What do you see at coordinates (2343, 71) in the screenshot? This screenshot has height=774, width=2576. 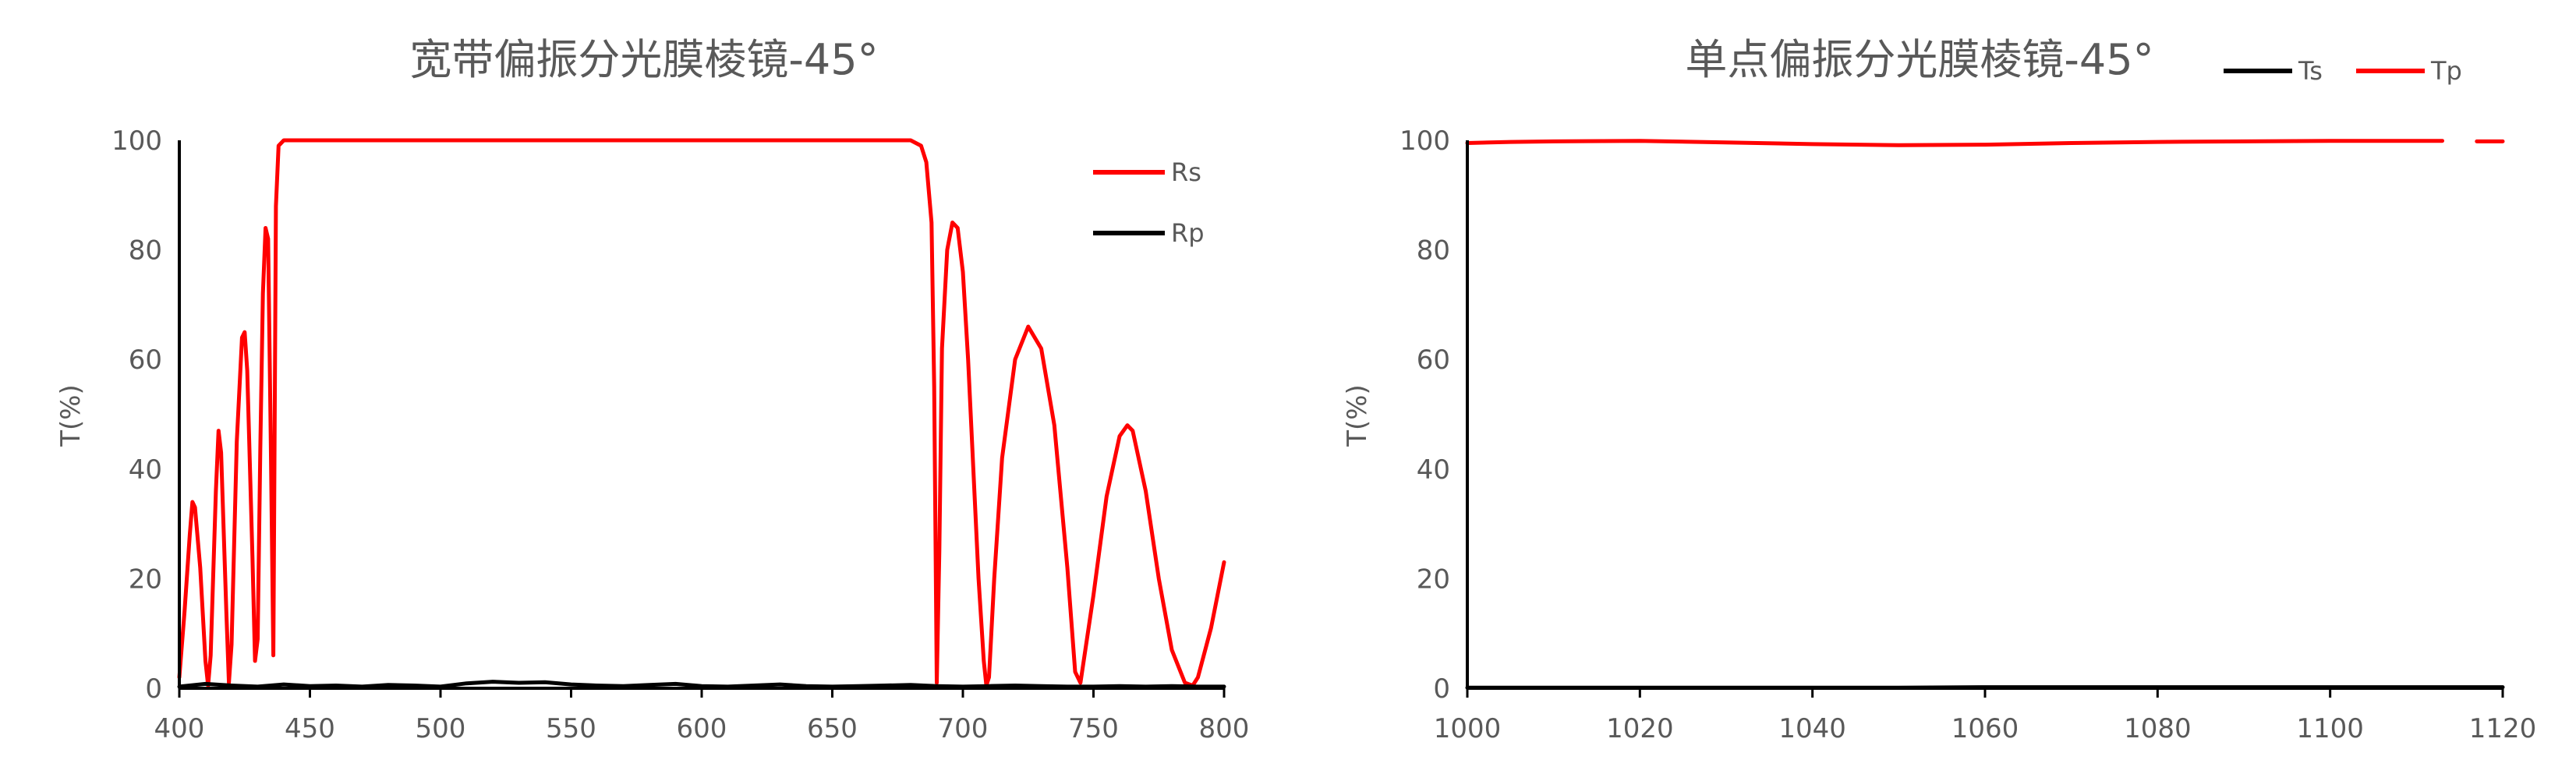 I see `legend: Ts Tp` at bounding box center [2343, 71].